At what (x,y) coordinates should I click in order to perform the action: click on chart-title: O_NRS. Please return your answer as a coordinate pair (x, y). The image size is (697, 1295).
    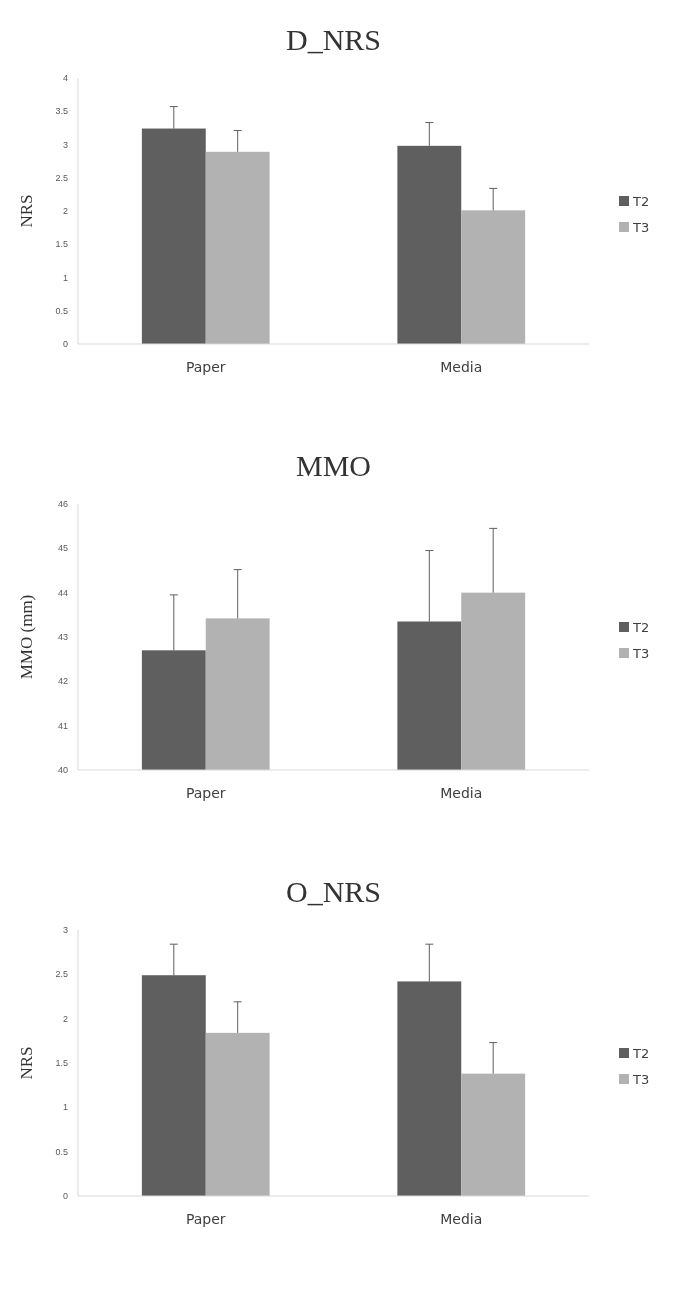
    Looking at the image, I should click on (333, 891).